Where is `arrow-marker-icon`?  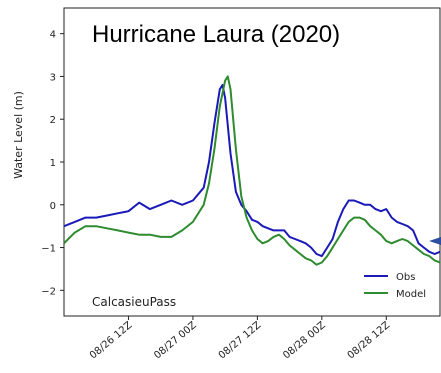 arrow-marker-icon is located at coordinates (435, 241).